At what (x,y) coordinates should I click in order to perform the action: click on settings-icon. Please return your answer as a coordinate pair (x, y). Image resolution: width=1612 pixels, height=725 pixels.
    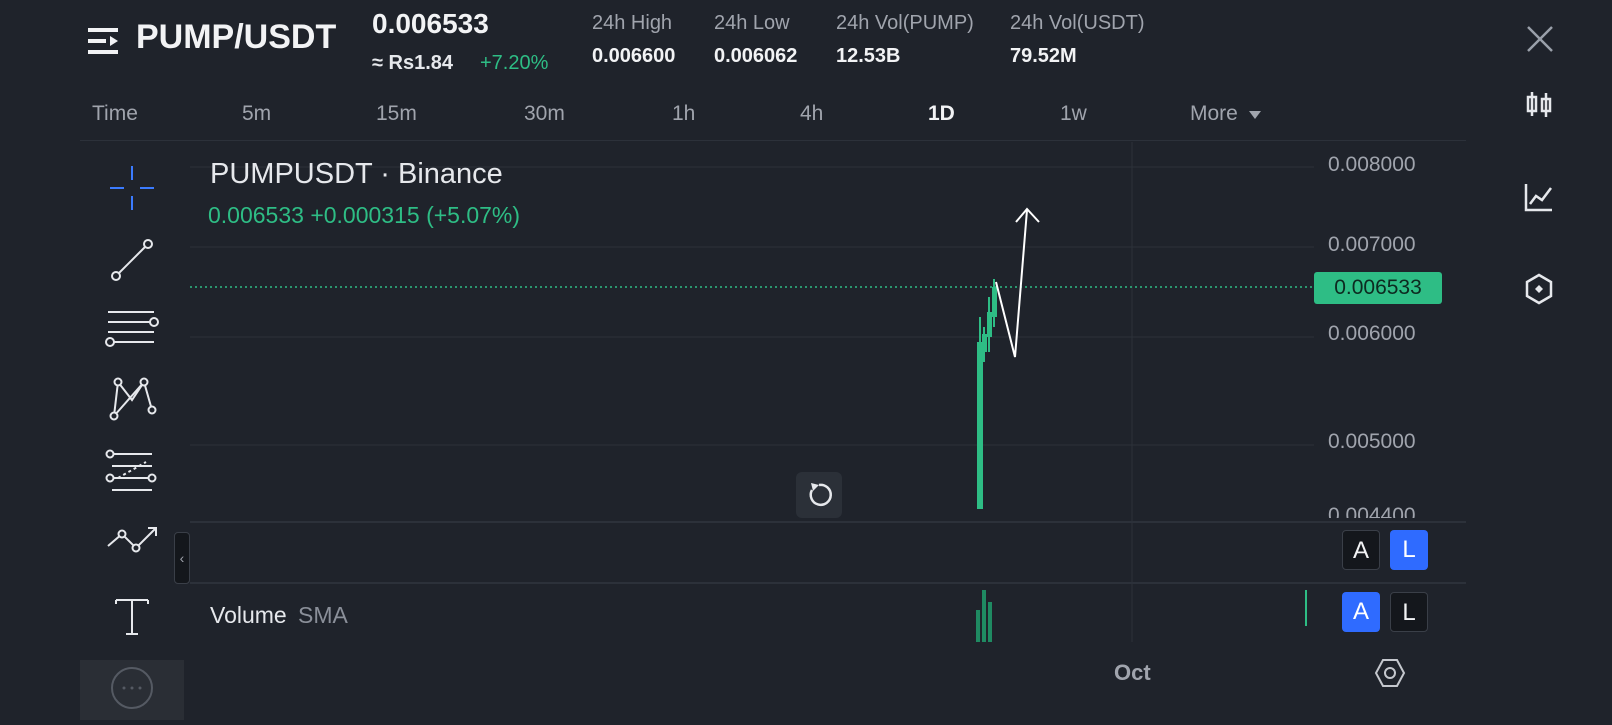
    Looking at the image, I should click on (1390, 673).